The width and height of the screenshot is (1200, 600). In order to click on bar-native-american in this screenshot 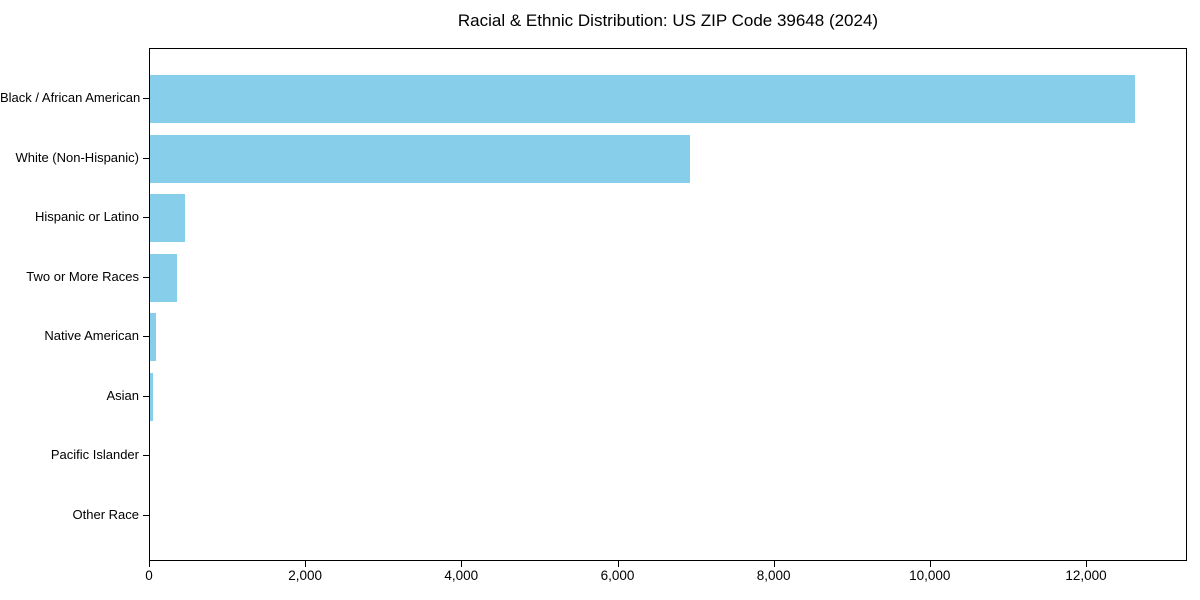, I will do `click(153, 337)`.